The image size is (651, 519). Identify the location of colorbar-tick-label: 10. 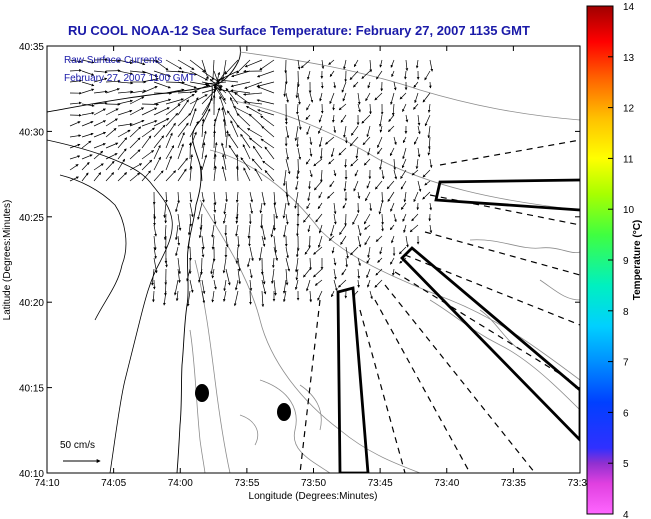
(629, 210).